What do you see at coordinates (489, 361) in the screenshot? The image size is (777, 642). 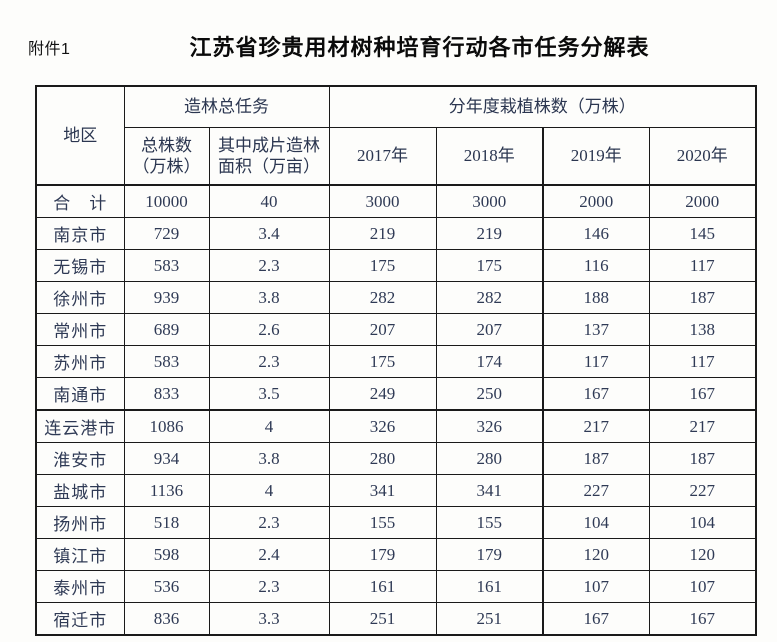 I see `value-cell: 174` at bounding box center [489, 361].